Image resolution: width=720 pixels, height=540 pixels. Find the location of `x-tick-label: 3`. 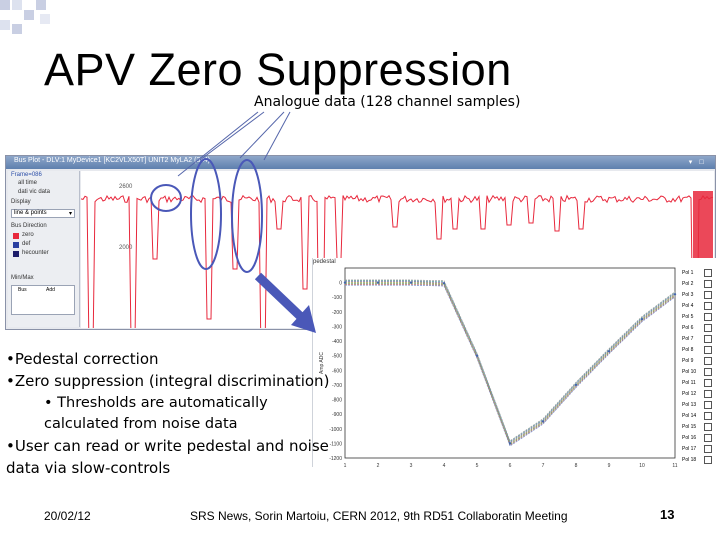

x-tick-label: 3 is located at coordinates (411, 465).